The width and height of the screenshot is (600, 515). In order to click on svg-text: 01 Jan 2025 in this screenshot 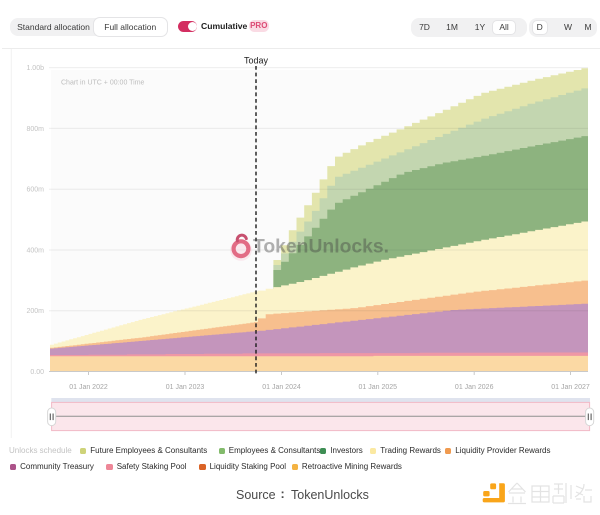, I will do `click(378, 387)`.